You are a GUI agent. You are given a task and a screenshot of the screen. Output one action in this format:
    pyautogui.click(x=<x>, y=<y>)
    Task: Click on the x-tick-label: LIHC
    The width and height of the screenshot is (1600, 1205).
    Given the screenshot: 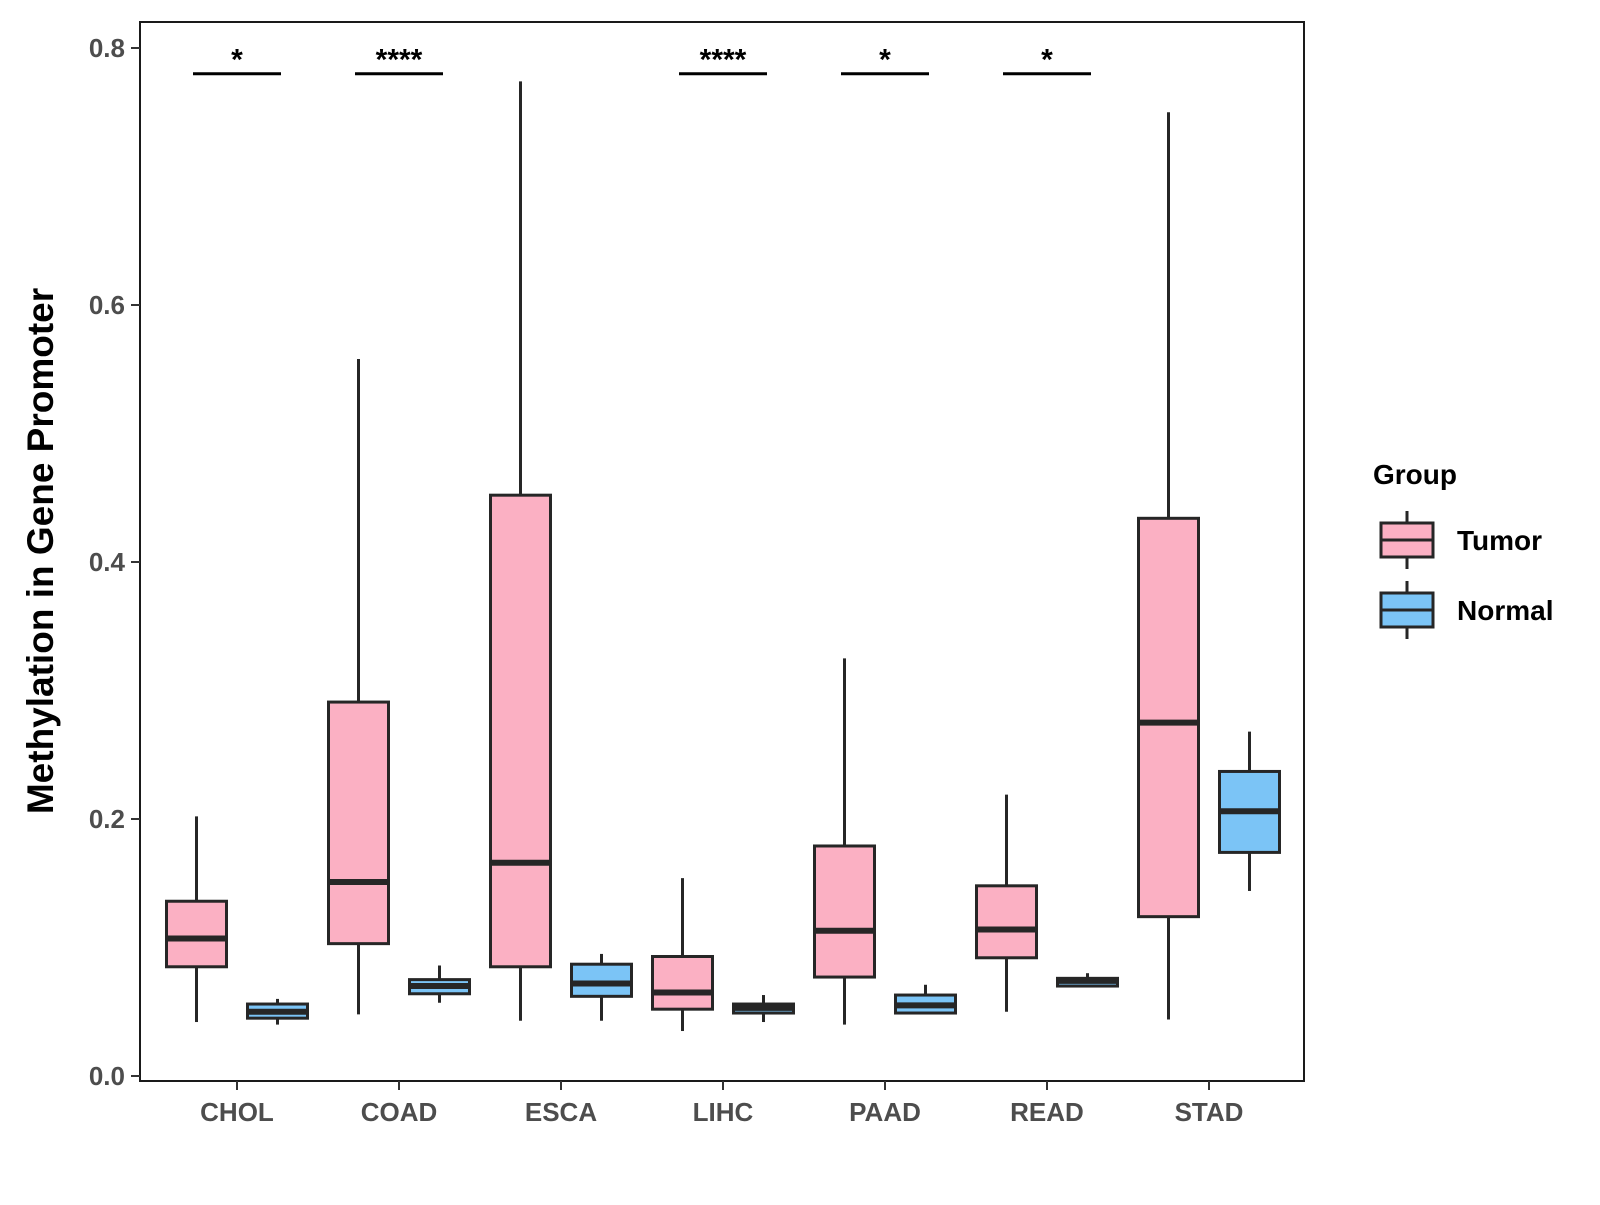 What is the action you would take?
    pyautogui.click(x=723, y=1112)
    